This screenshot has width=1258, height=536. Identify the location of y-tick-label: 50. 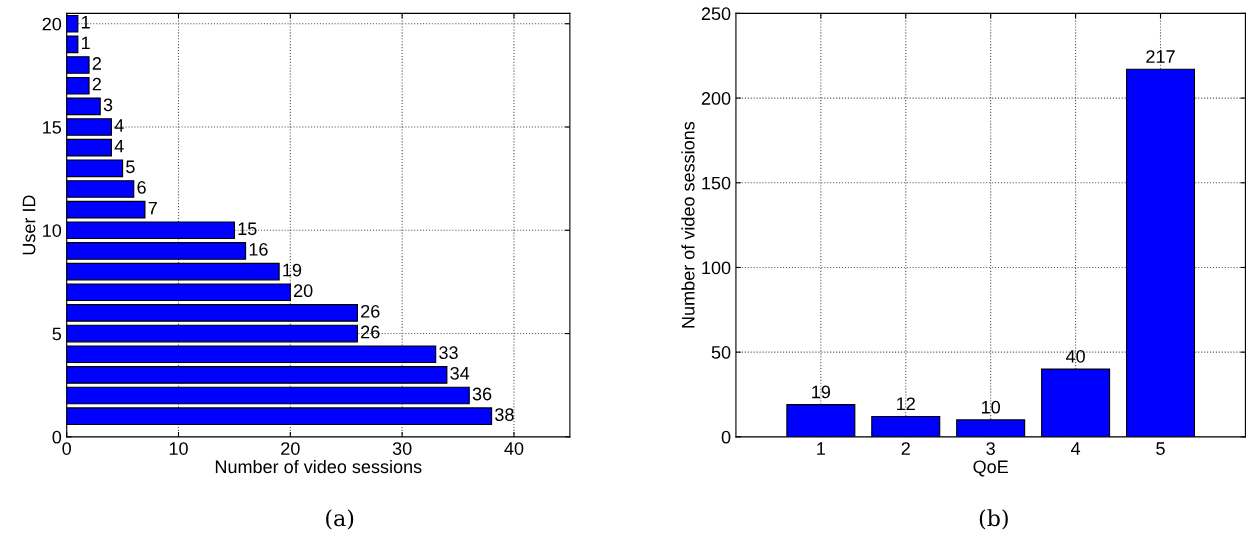
(721, 352).